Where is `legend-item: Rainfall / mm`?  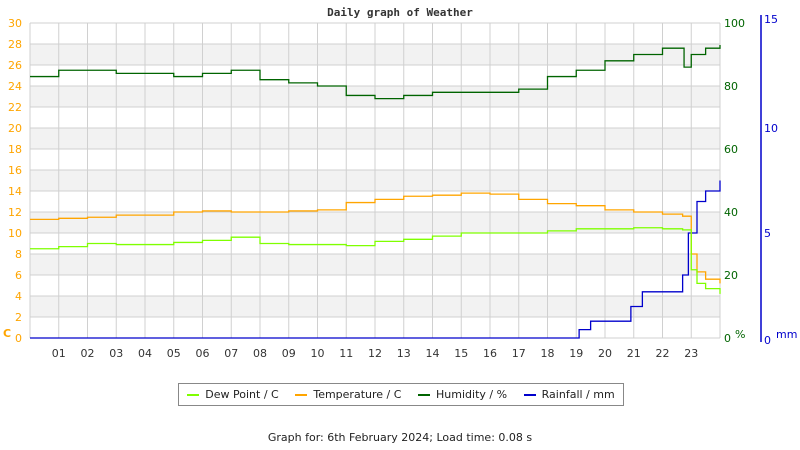
legend-item: Rainfall / mm is located at coordinates (569, 394).